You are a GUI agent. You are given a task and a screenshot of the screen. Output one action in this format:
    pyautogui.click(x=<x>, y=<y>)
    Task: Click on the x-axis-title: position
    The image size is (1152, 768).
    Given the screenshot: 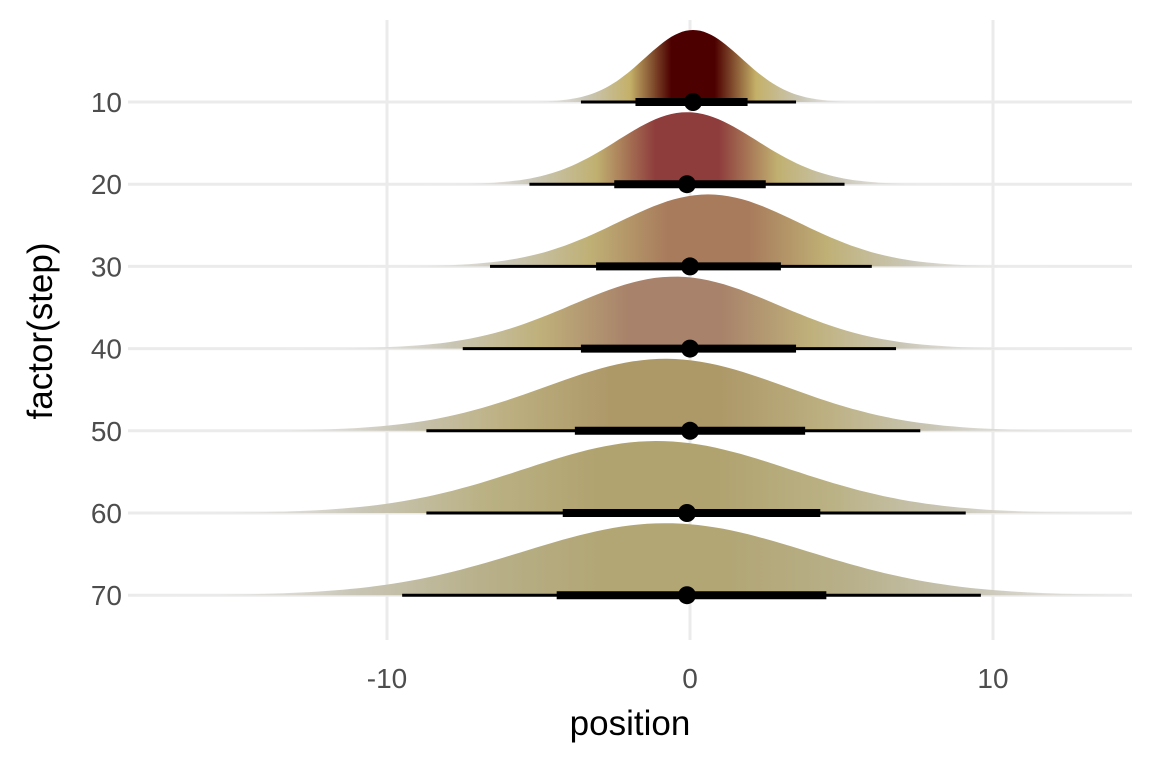 What is the action you would take?
    pyautogui.click(x=630, y=723)
    